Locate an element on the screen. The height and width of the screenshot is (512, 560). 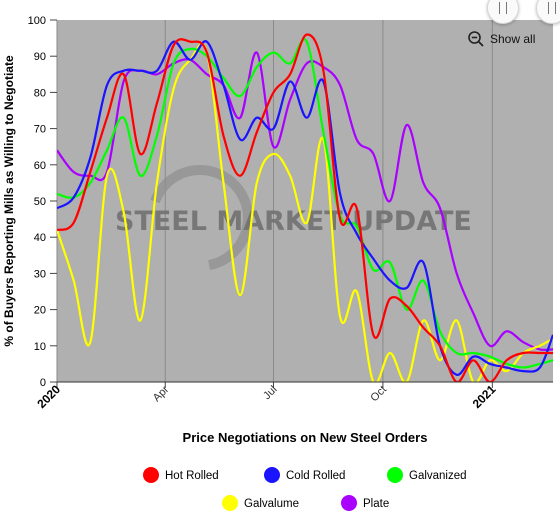
x-tick-label: 2020 is located at coordinates (48, 396).